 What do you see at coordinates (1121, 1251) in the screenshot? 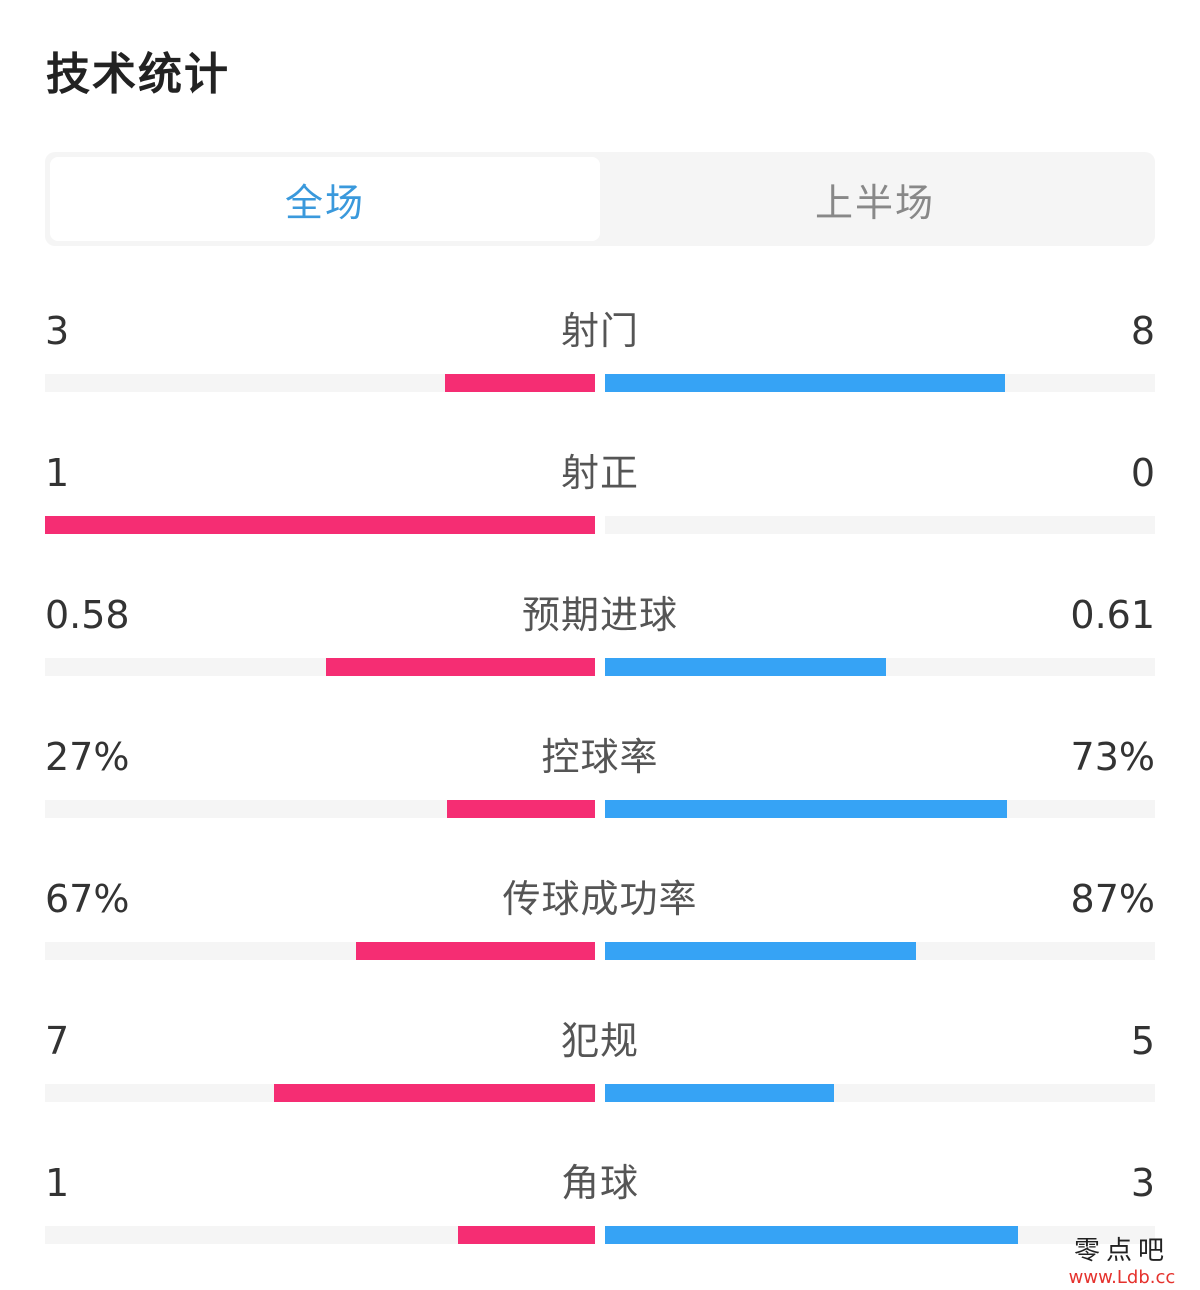
I see `watermark-text: 零点吧` at bounding box center [1121, 1251].